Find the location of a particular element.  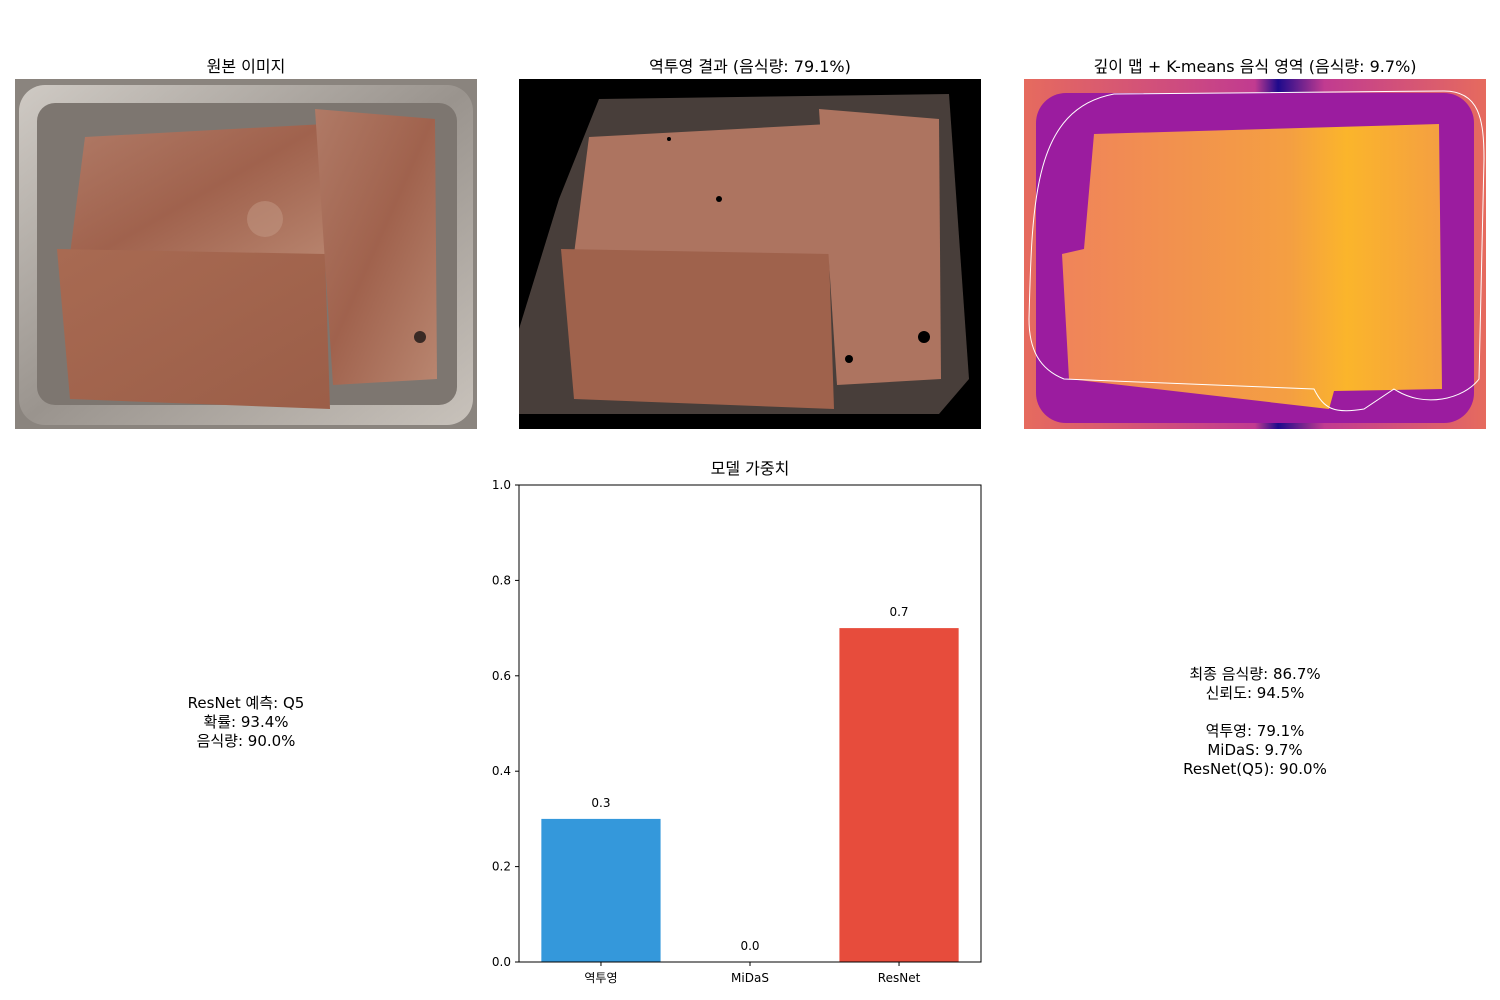

resnet-probability-line: 확률: 93.4% is located at coordinates (246, 722).